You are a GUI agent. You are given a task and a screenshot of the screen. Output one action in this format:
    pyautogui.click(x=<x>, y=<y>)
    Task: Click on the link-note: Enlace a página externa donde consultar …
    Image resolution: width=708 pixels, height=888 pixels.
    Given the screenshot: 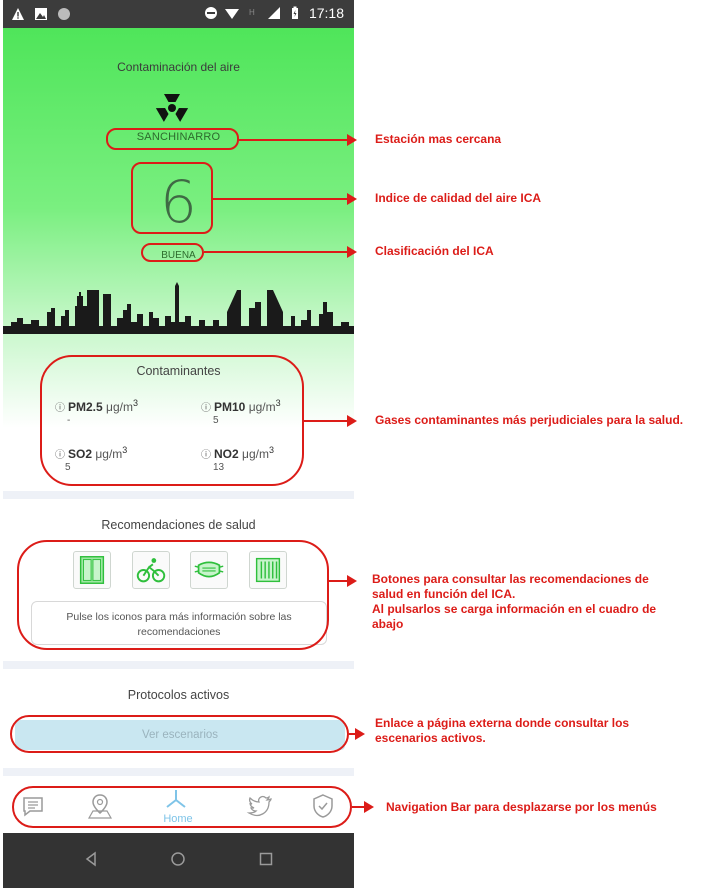 What is the action you would take?
    pyautogui.click(x=502, y=730)
    